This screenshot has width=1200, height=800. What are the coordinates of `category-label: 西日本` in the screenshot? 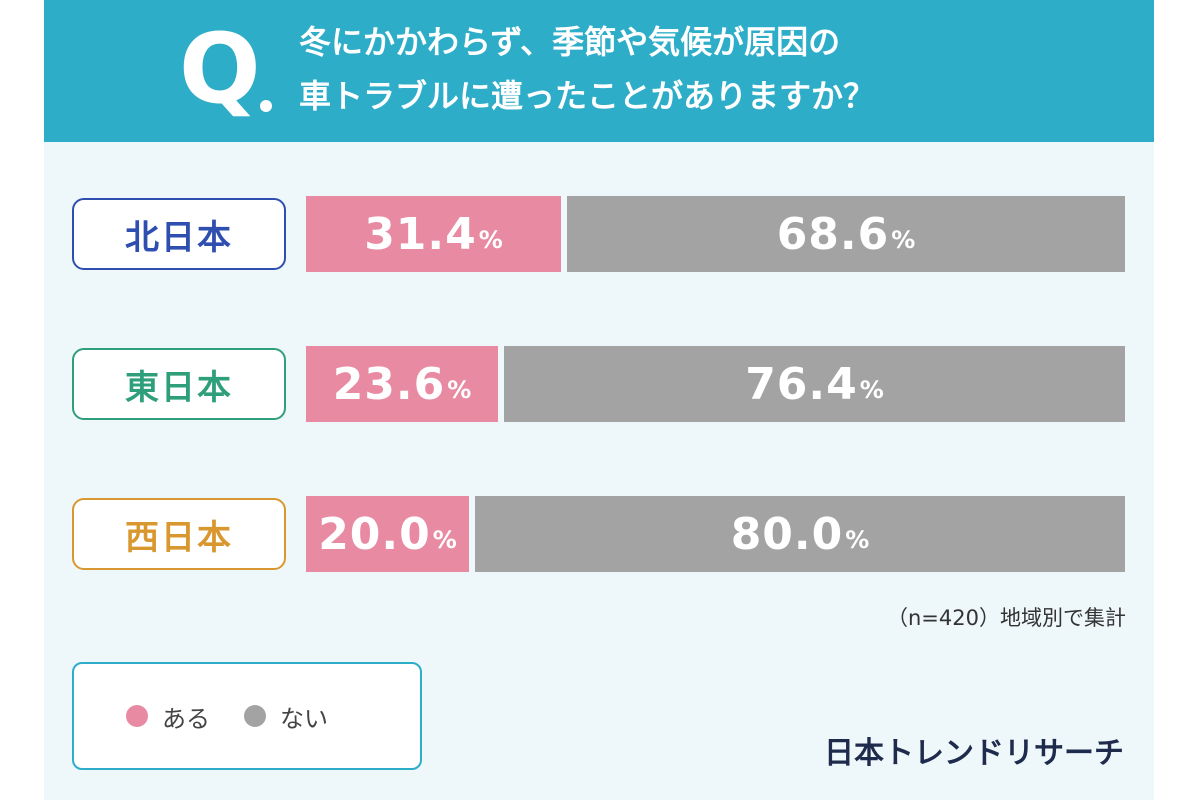 It's located at (179, 534).